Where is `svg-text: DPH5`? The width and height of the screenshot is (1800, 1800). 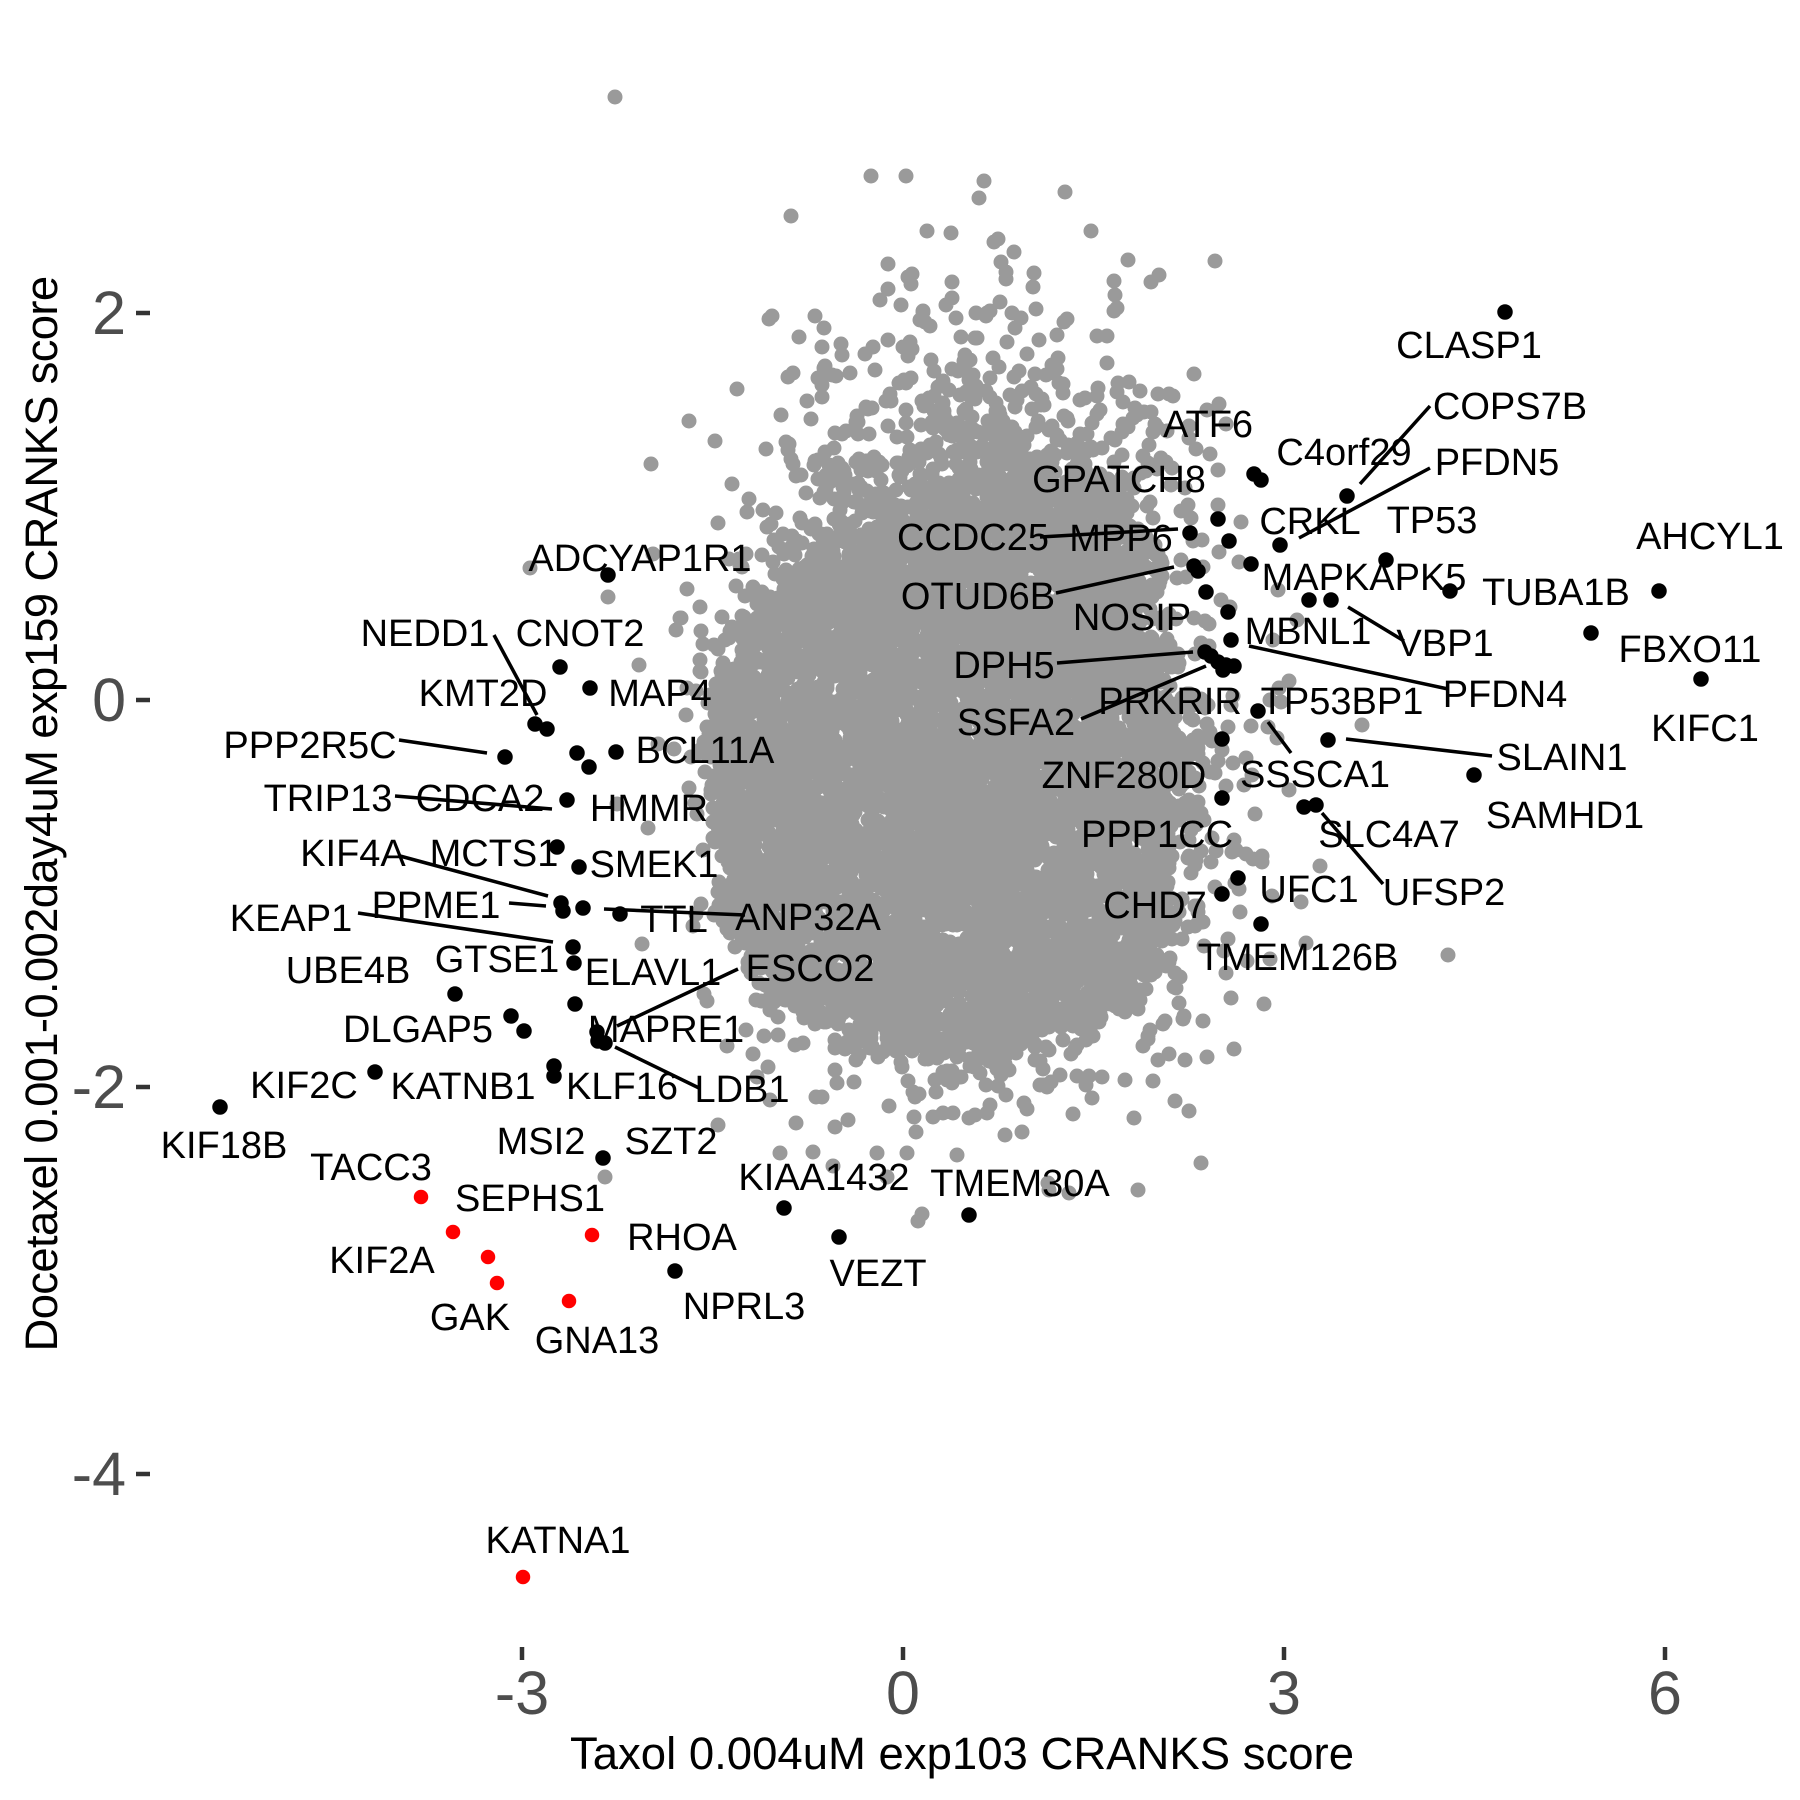
svg-text: DPH5 is located at coordinates (1003, 666).